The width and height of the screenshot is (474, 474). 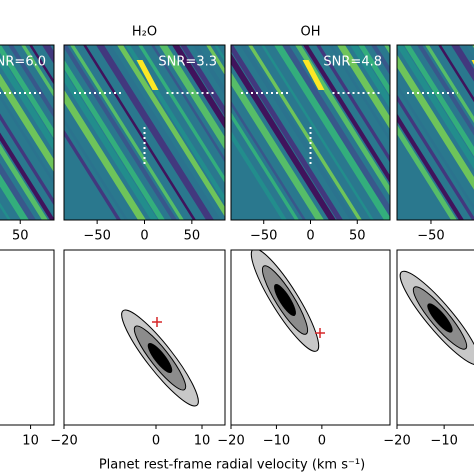 What do you see at coordinates (352, 62) in the screenshot?
I see `snr-label: SNR=4.8` at bounding box center [352, 62].